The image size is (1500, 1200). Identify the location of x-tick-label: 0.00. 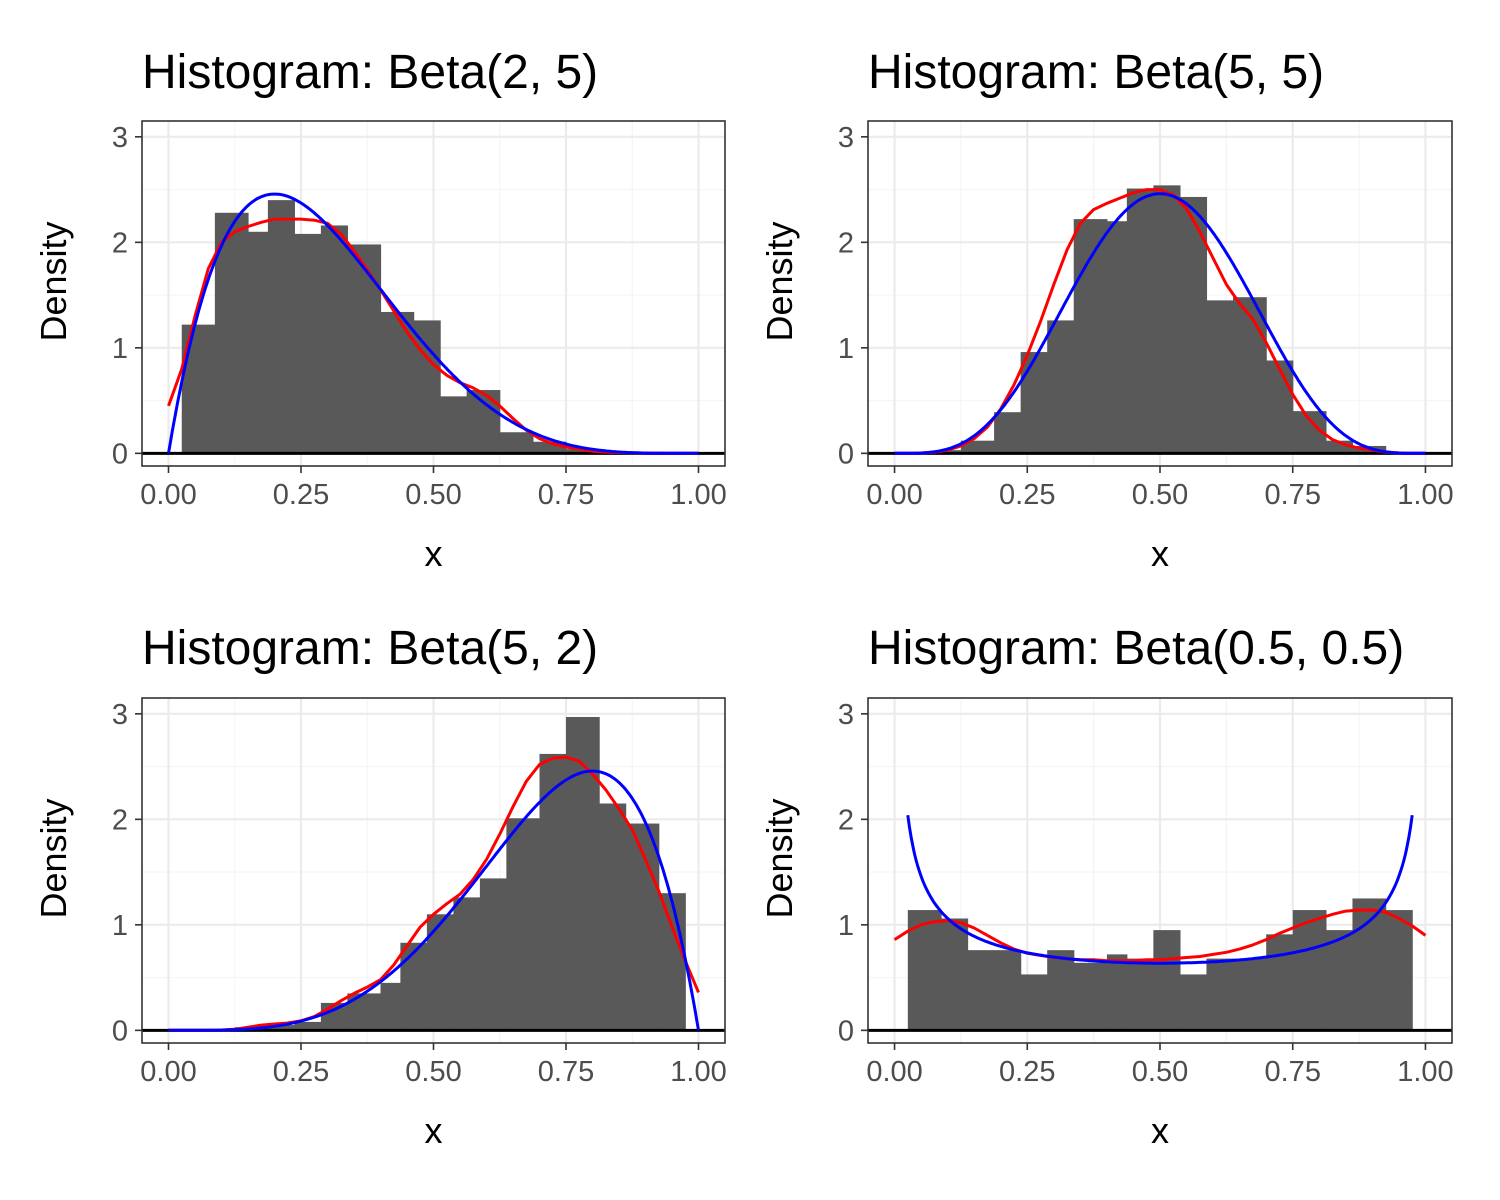
(894, 1072).